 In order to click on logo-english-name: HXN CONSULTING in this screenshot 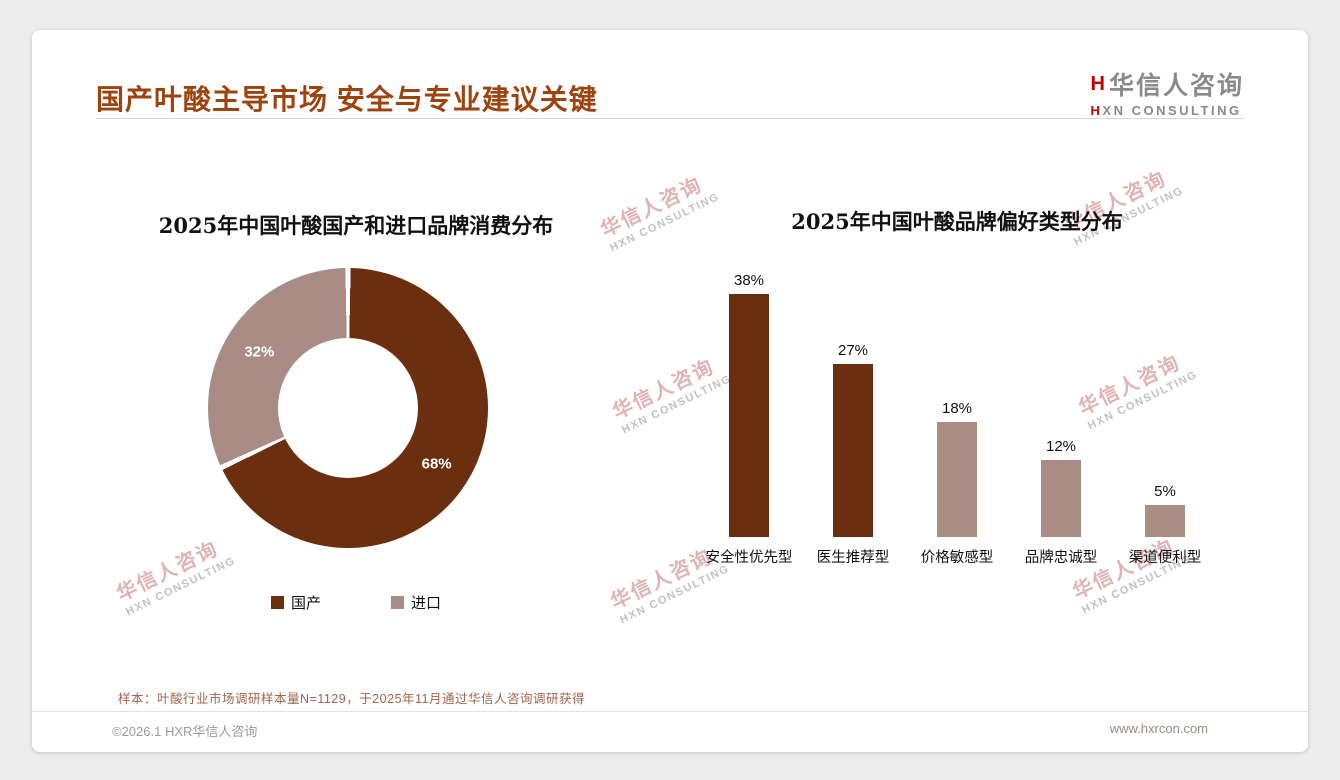, I will do `click(1167, 110)`.